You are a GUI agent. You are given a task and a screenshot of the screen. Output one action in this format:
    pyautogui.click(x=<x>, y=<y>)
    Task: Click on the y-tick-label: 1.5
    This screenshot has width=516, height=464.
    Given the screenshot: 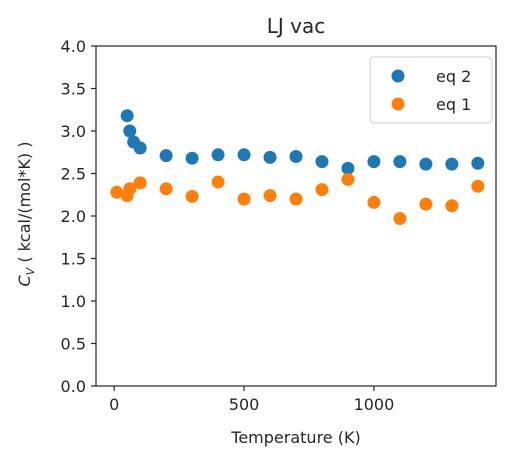 What is the action you would take?
    pyautogui.click(x=73, y=259)
    